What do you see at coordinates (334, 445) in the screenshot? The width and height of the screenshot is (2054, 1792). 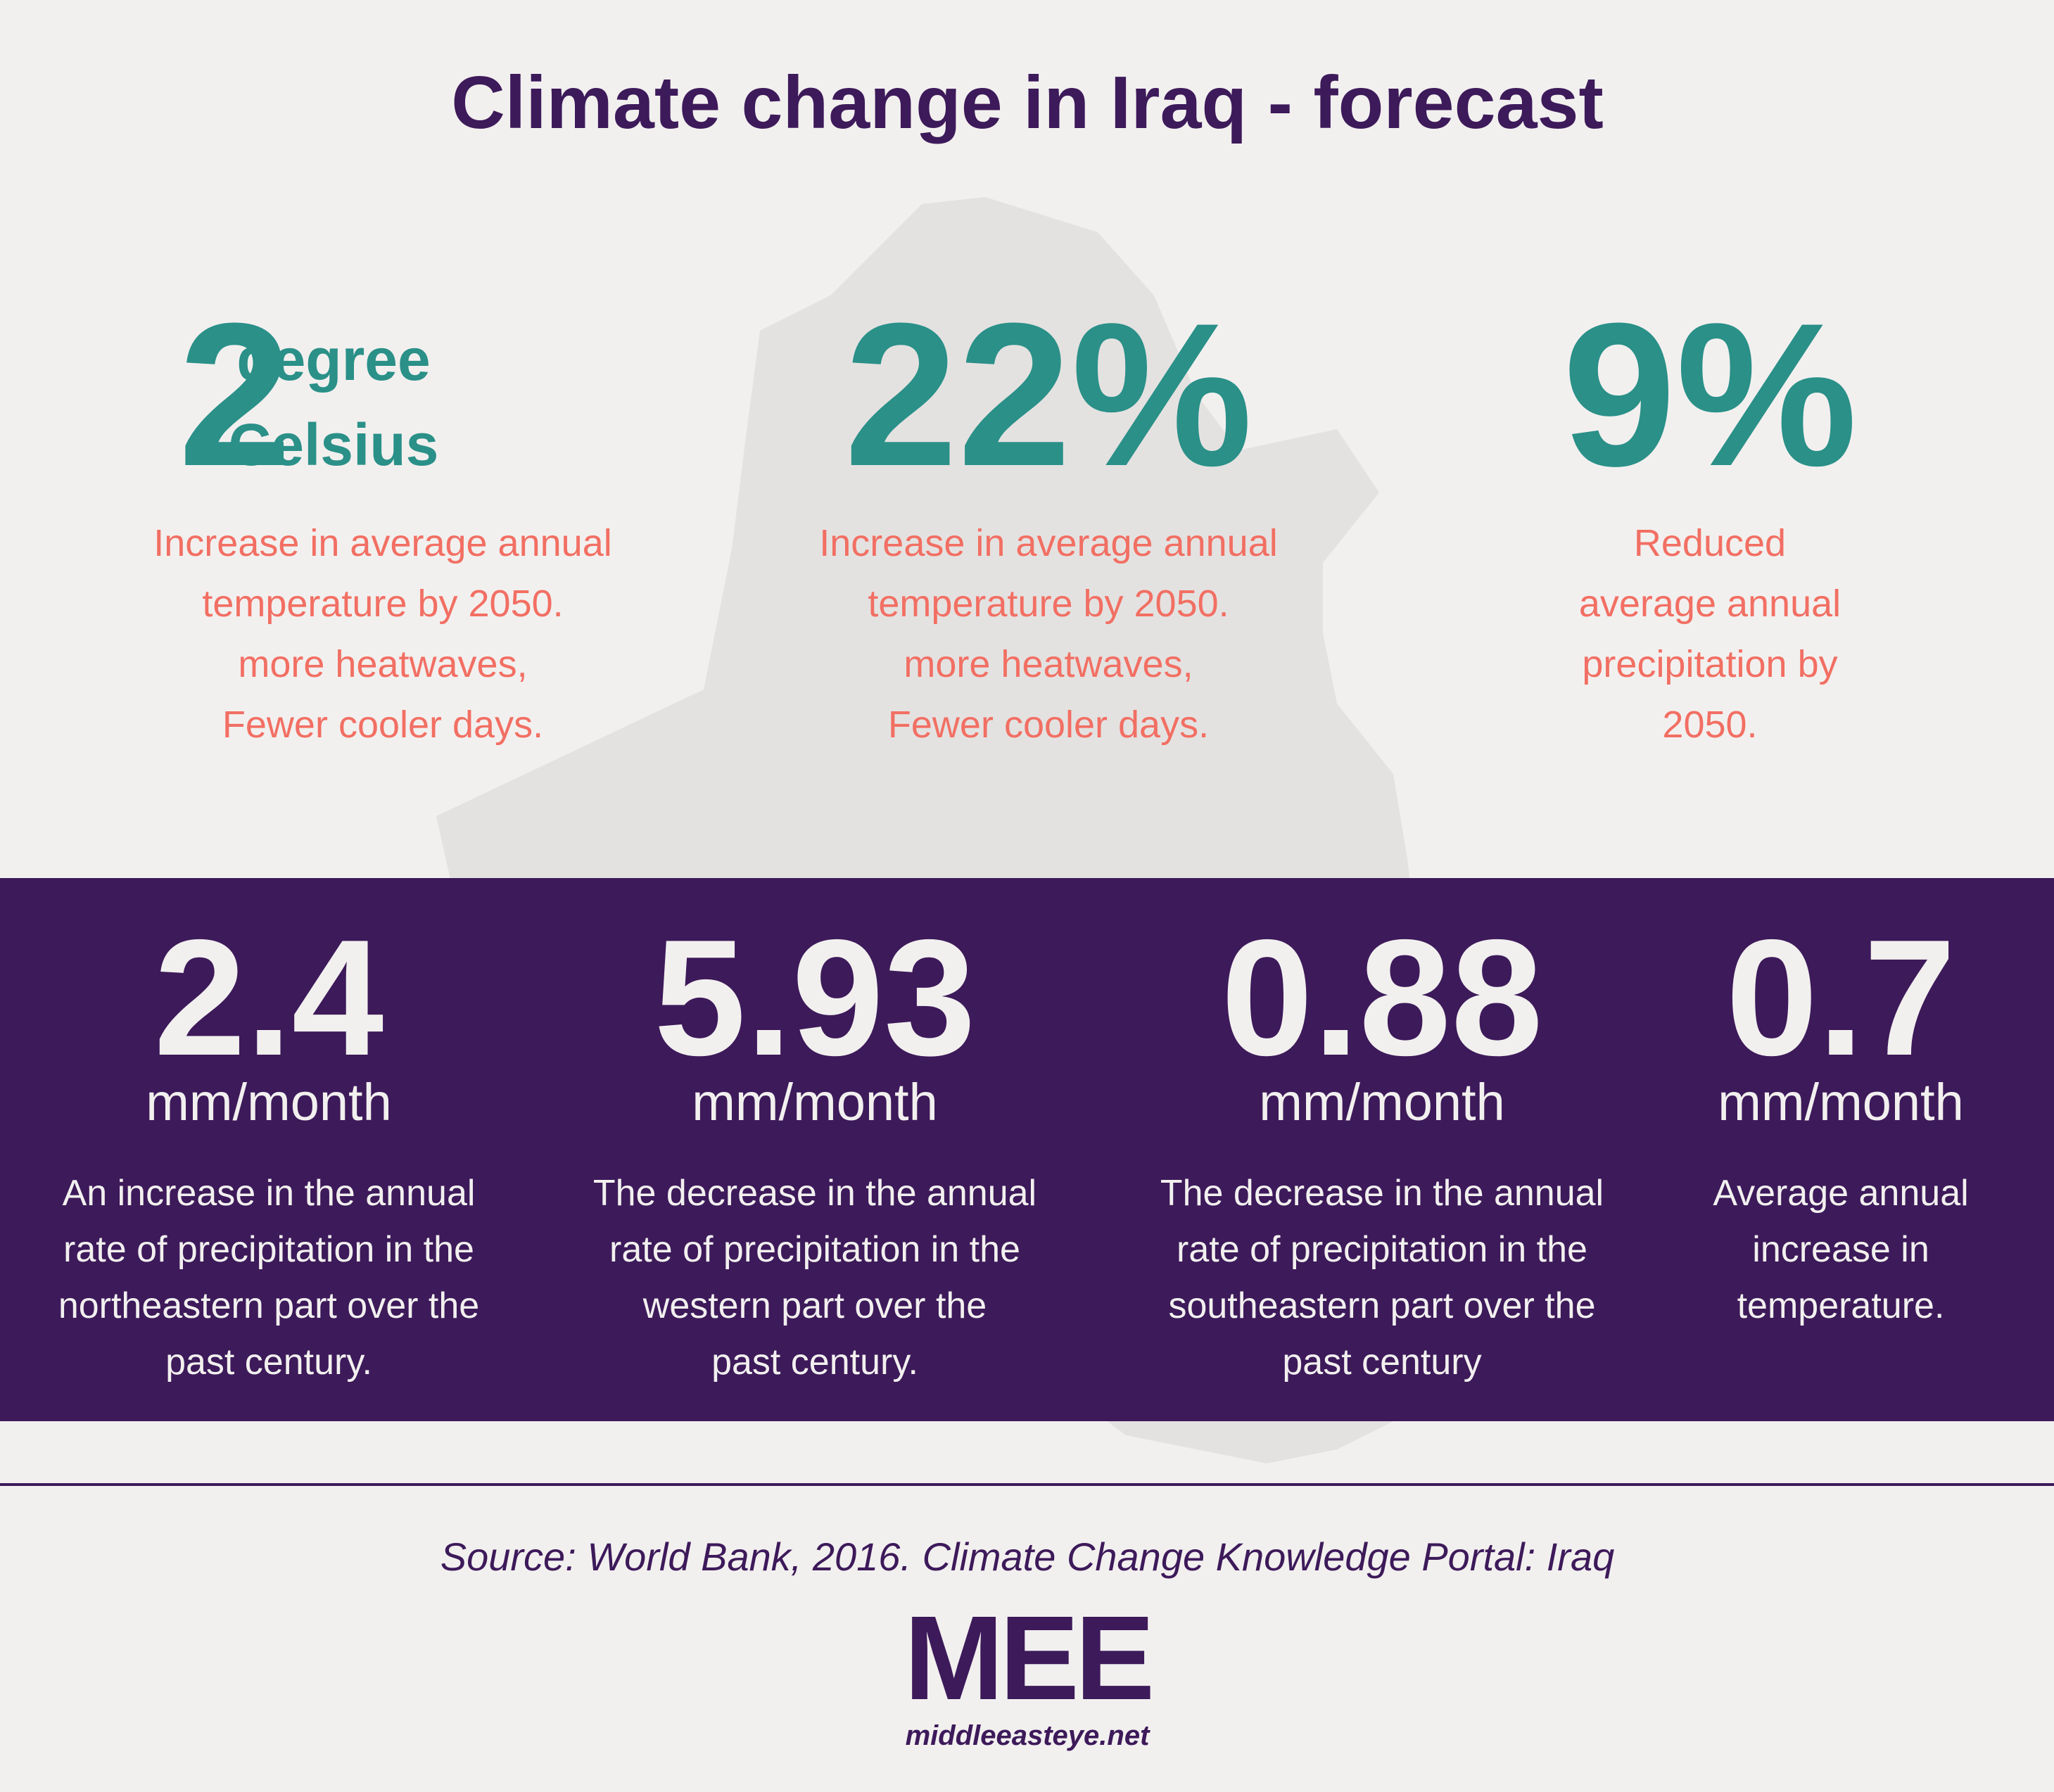 I see `stat-unit: Celsius` at bounding box center [334, 445].